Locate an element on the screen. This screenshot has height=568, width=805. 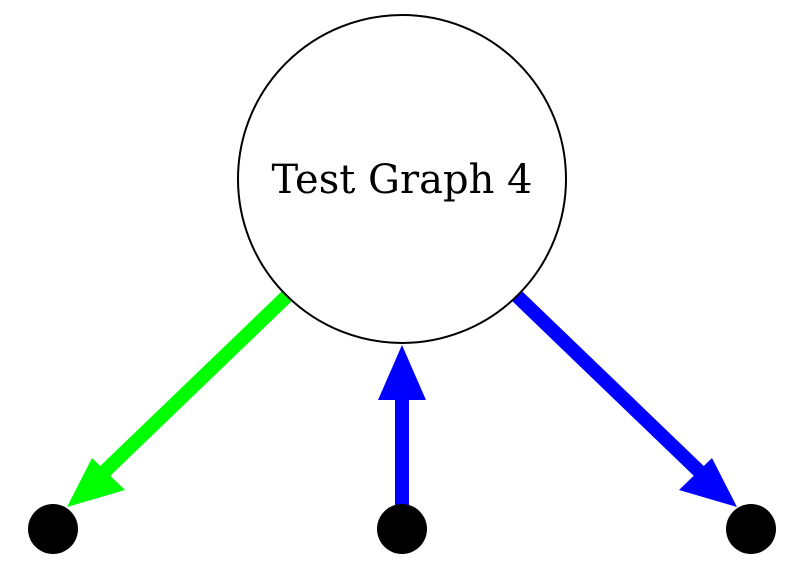
edge-line-right is located at coordinates (609, 385).